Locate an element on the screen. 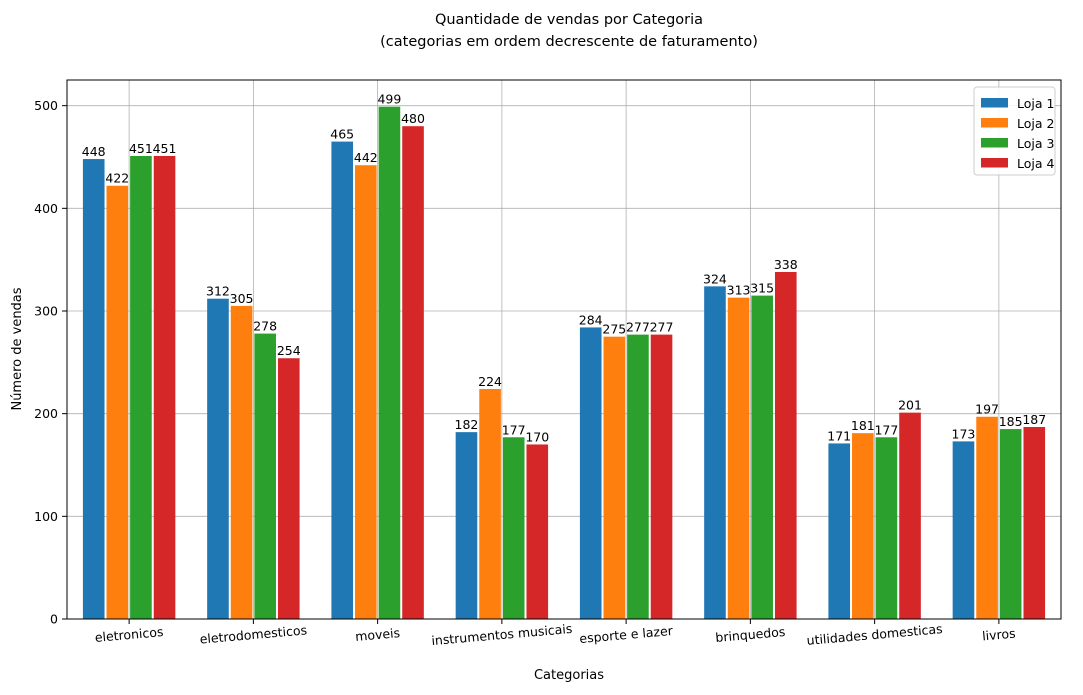  legend-label: Loja 2 is located at coordinates (1035, 123).